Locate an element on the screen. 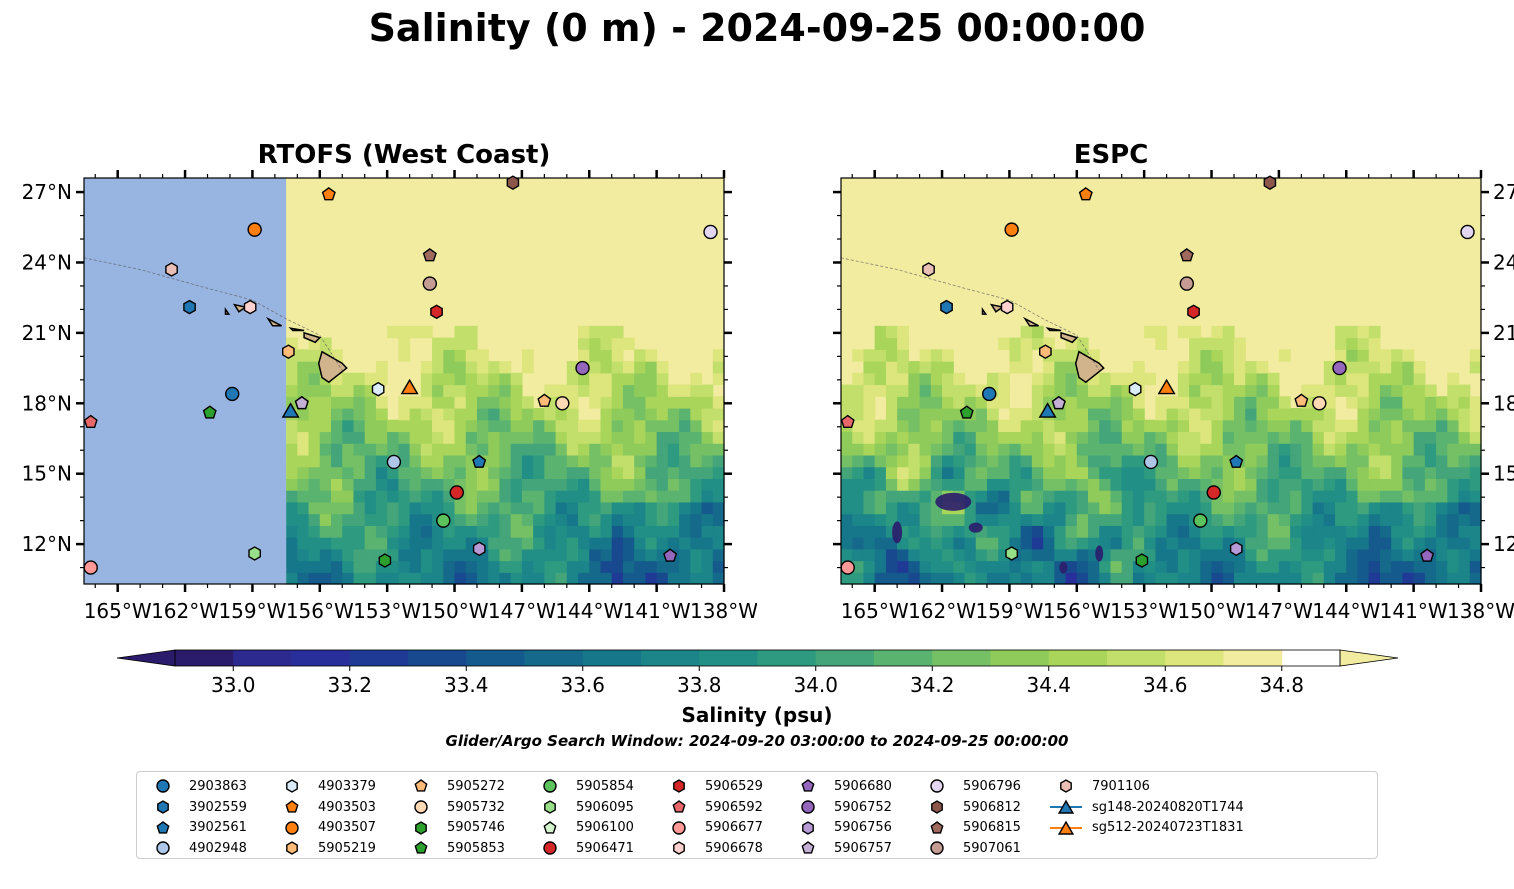 Image resolution: width=1514 pixels, height=889 pixels. legend-item: 5906592 is located at coordinates (712, 807).